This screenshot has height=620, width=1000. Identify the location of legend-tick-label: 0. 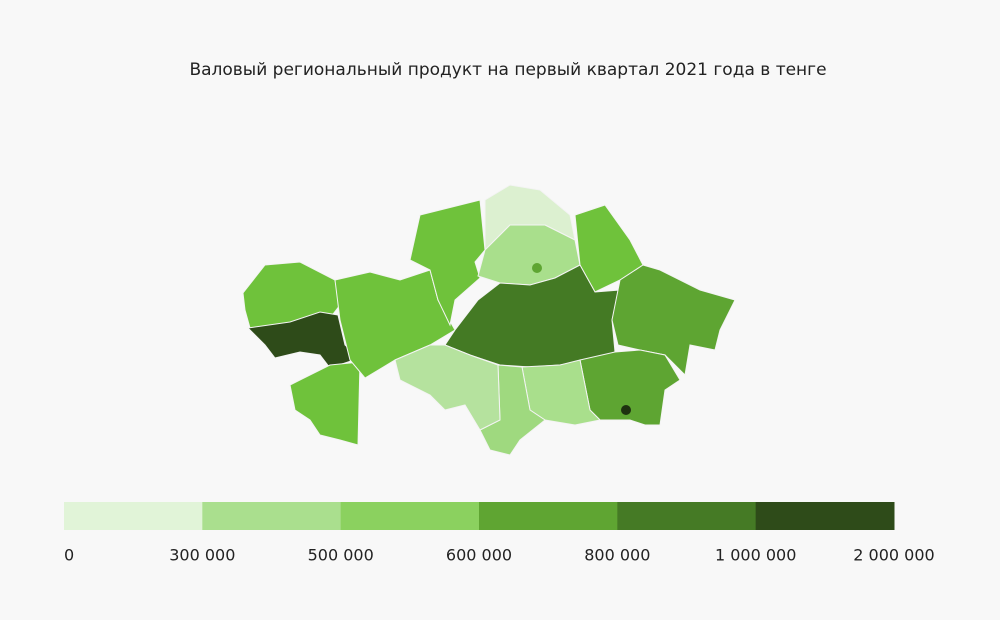
(69, 555).